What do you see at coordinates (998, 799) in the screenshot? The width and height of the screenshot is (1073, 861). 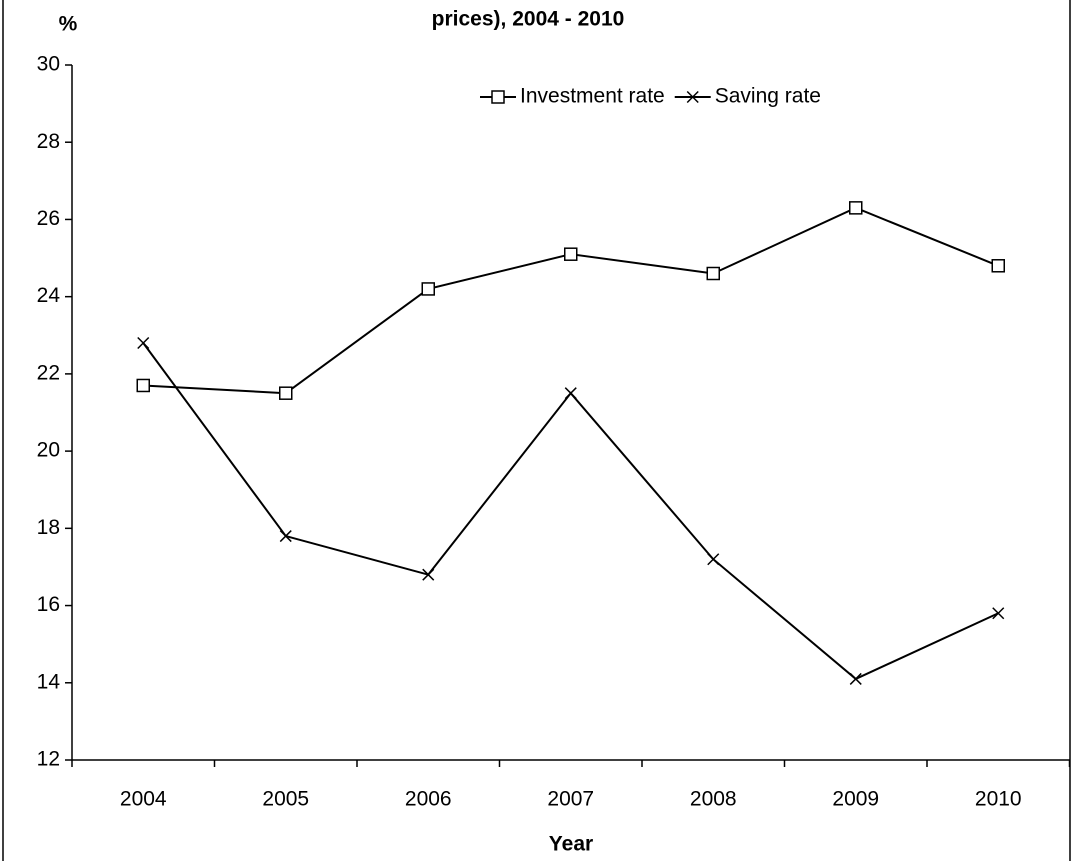 I see `x-tick-label: 2010` at bounding box center [998, 799].